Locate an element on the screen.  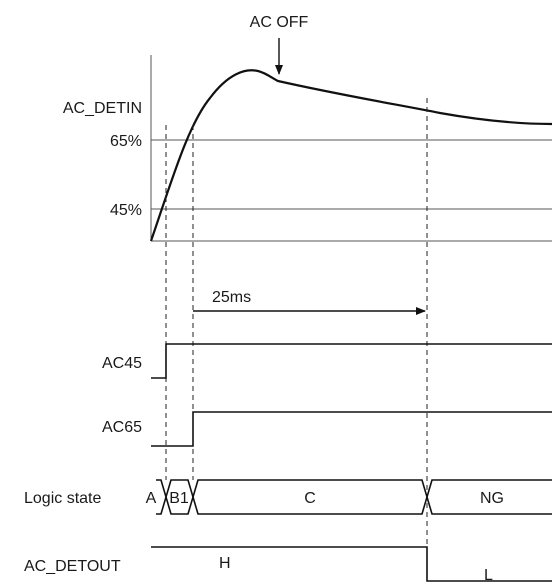
ac65-label: AC65 is located at coordinates (122, 427).